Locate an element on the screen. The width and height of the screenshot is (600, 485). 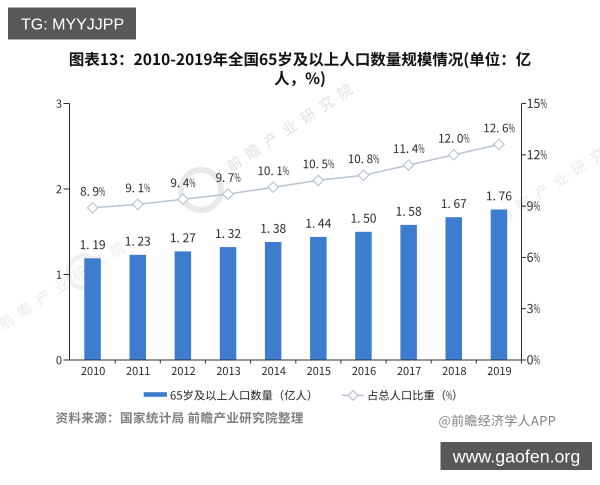
svg-text: TG: MYYJJPP is located at coordinates (72, 25).